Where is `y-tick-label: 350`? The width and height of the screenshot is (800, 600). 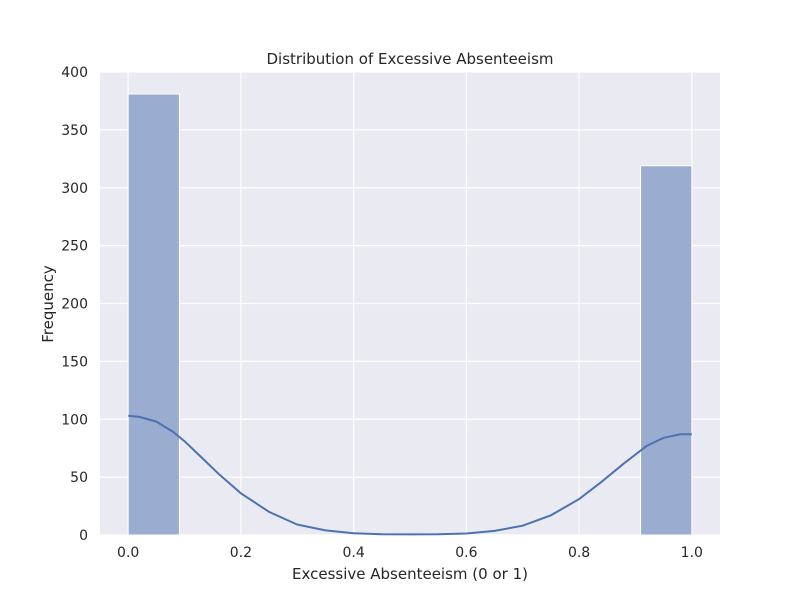
y-tick-label: 350 is located at coordinates (74, 131).